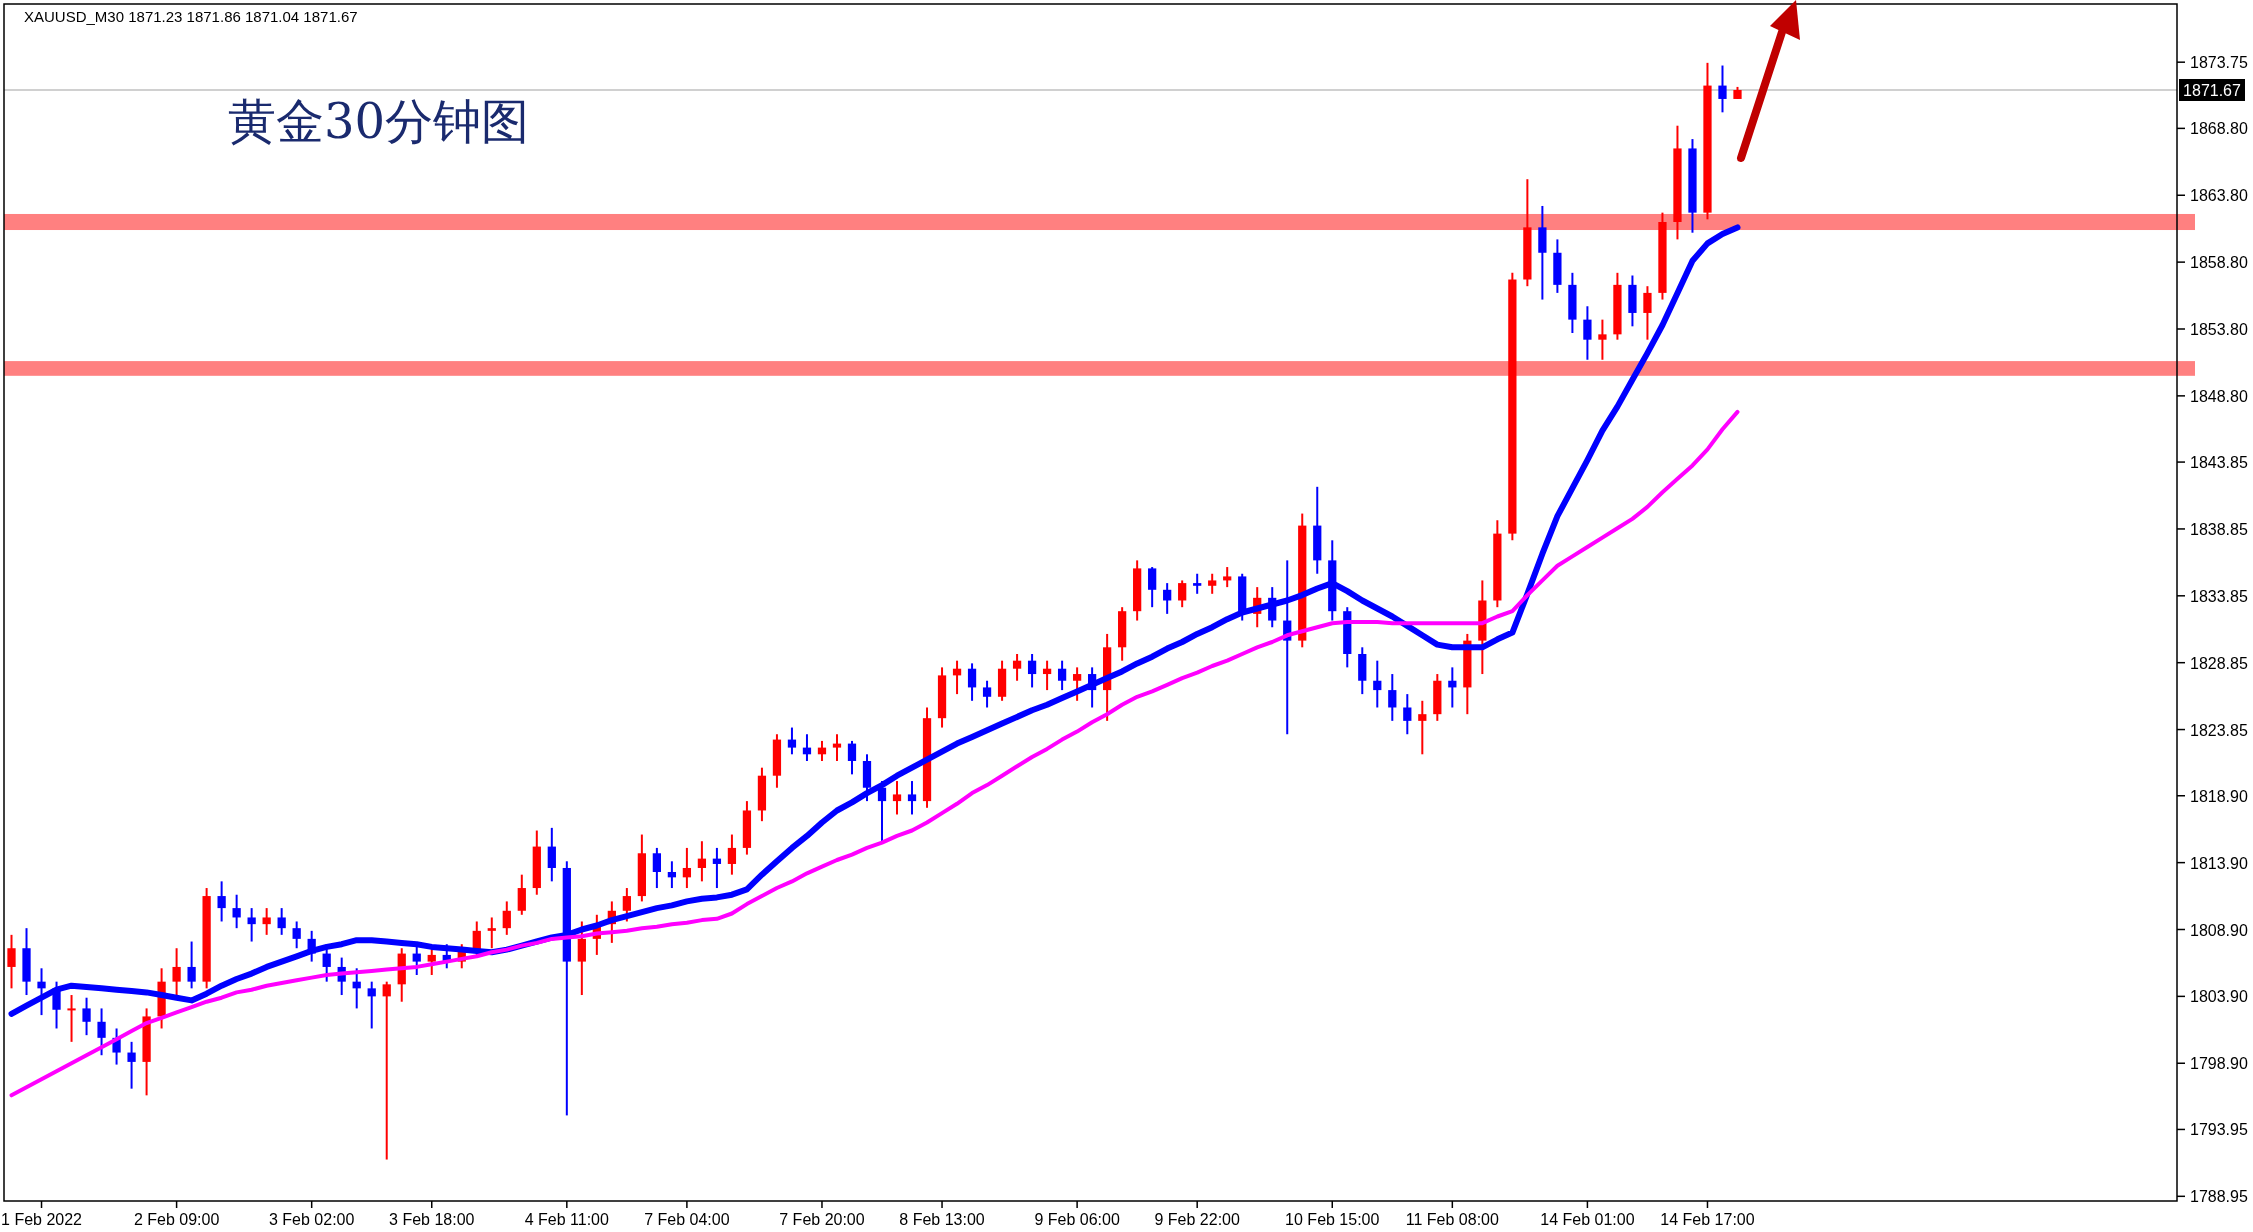 The image size is (2253, 1232). I want to click on y-tick-label: 1838.85, so click(2219, 529).